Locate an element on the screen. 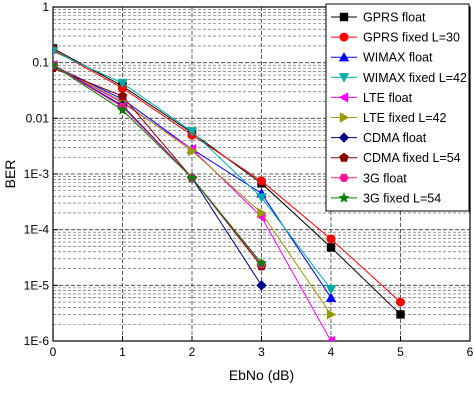 This screenshot has width=474, height=408. y-axis-label: BER is located at coordinates (10, 174).